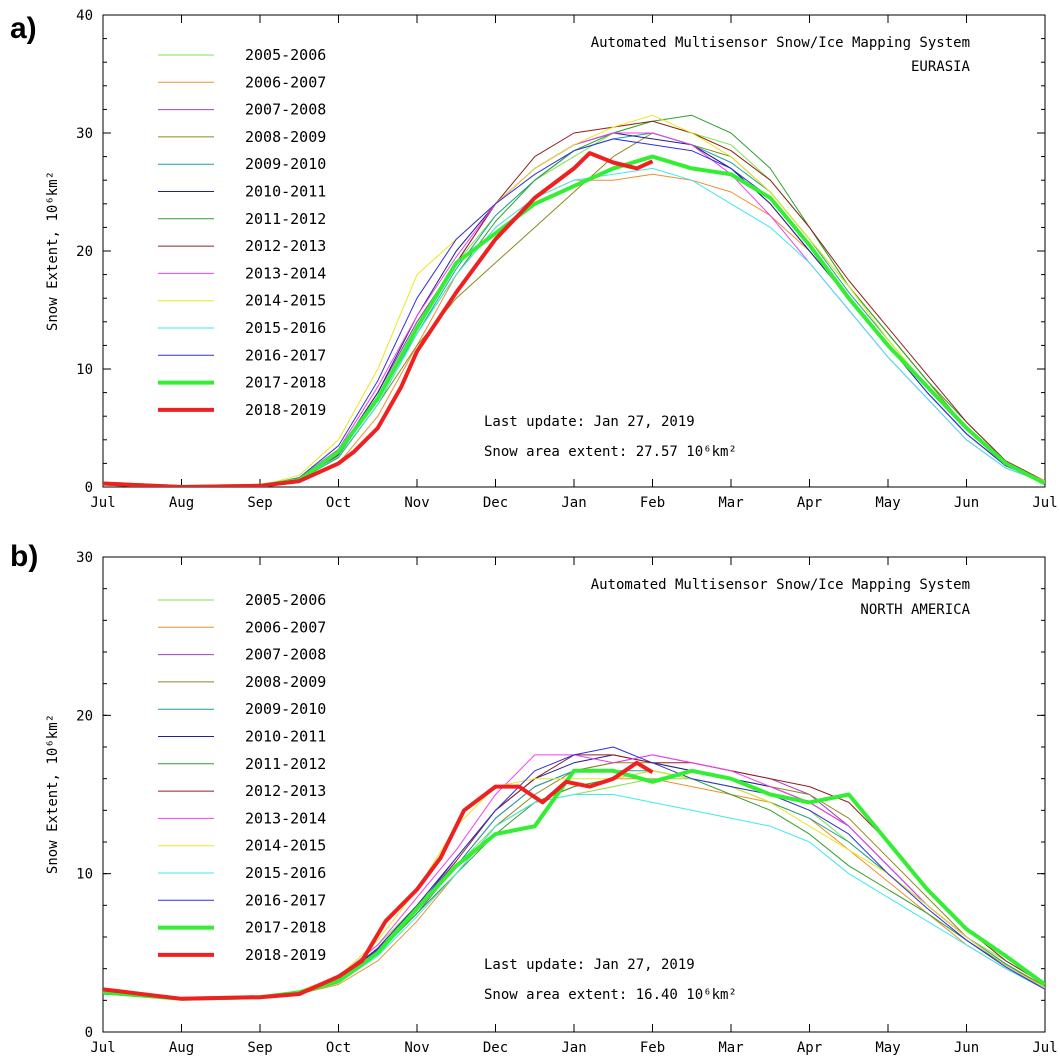  I want to click on panel-label: a), so click(23, 28).